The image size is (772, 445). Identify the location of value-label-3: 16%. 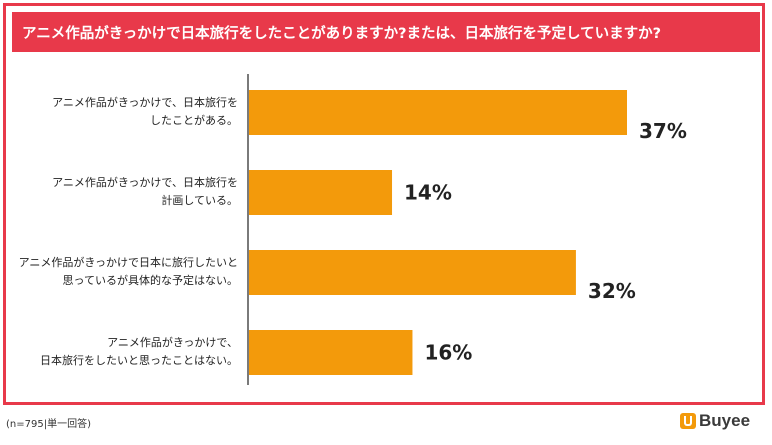
(448, 353).